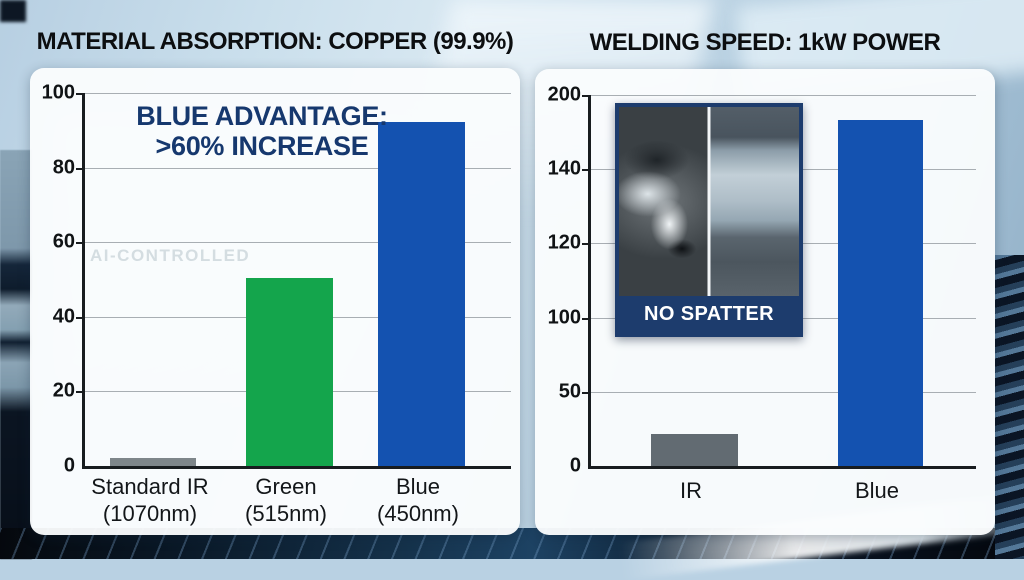 The height and width of the screenshot is (580, 1024). What do you see at coordinates (418, 486) in the screenshot?
I see `category-name: Blue` at bounding box center [418, 486].